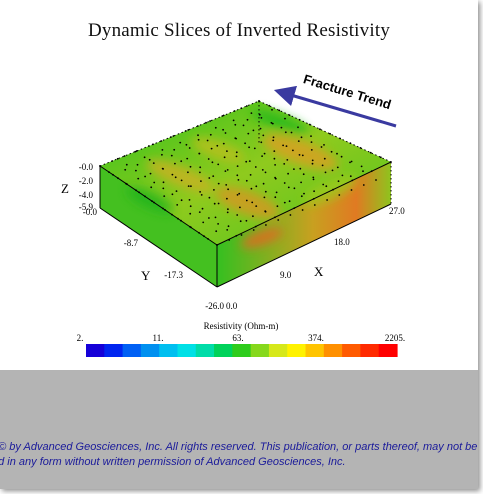 The width and height of the screenshot is (483, 494). Describe the element at coordinates (90, 212) in the screenshot. I see `y-tick-0: -0.0` at that location.